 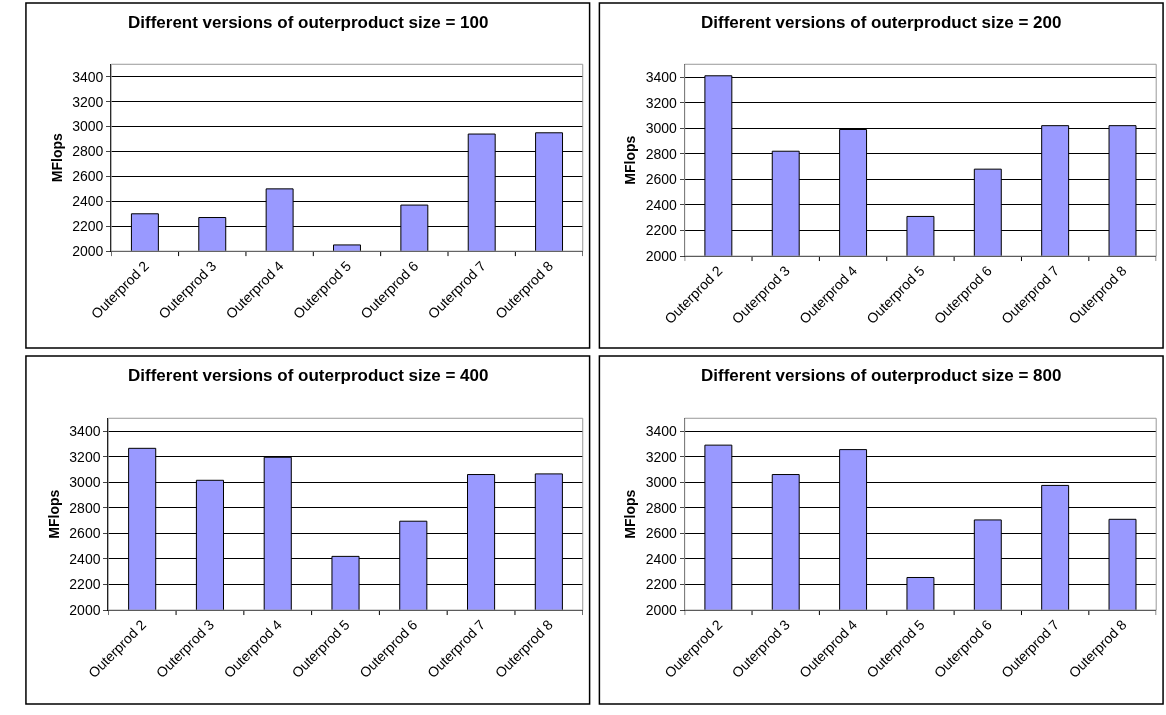 I want to click on chart-title: Different versions of outerproduct size = 800, so click(x=881, y=375).